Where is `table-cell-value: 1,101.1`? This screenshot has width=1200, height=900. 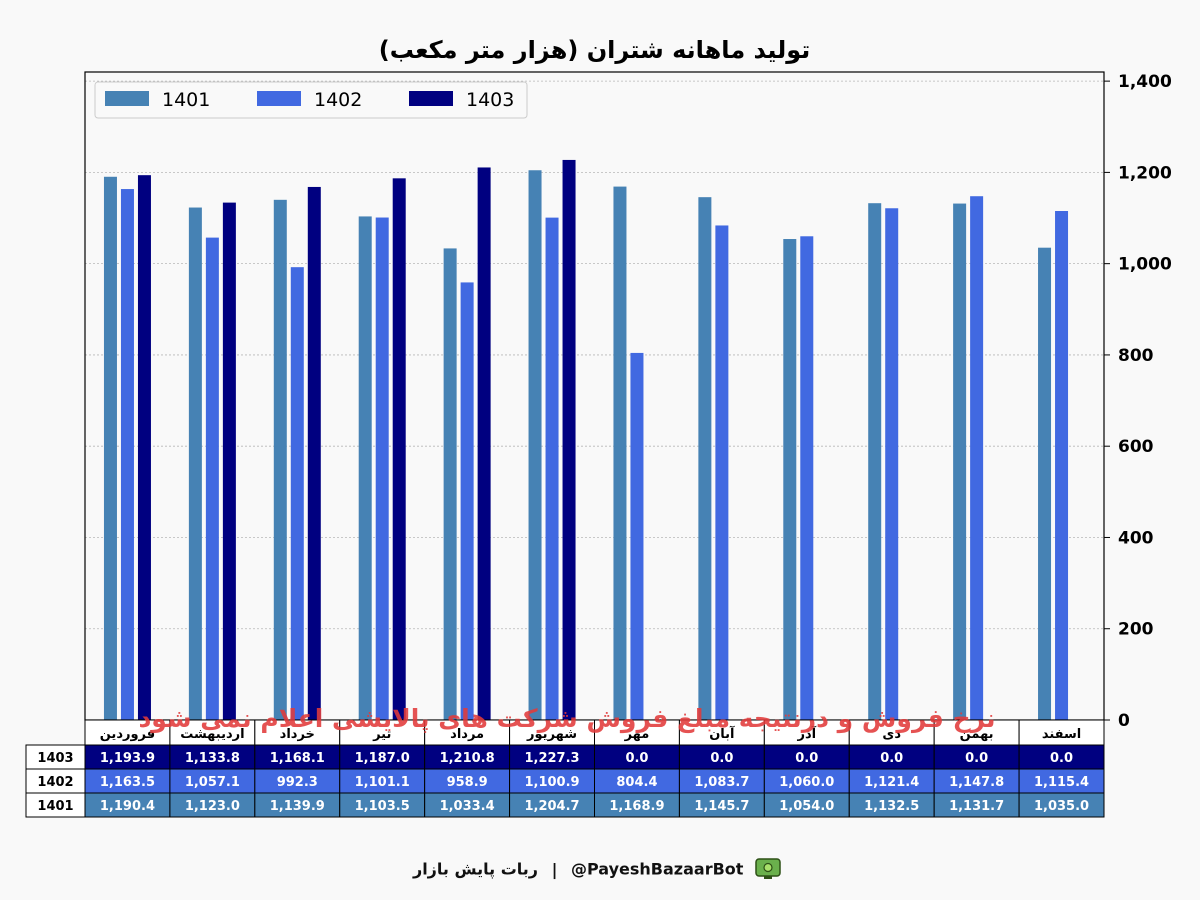
table-cell-value: 1,101.1 is located at coordinates (382, 782).